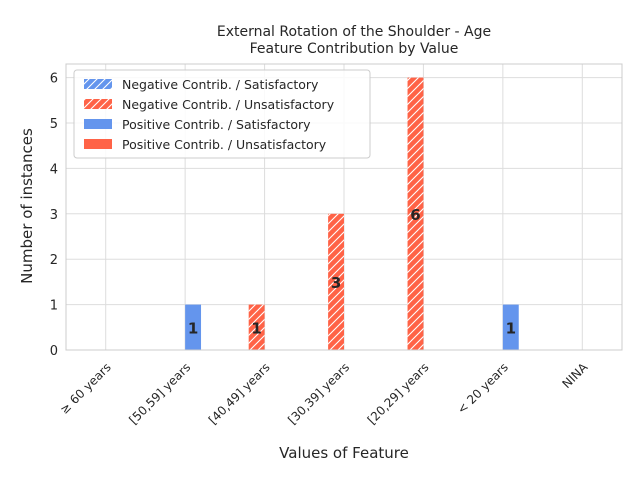 The image size is (640, 484). I want to click on chart-subtitle: Feature Contribution by Value, so click(354, 49).